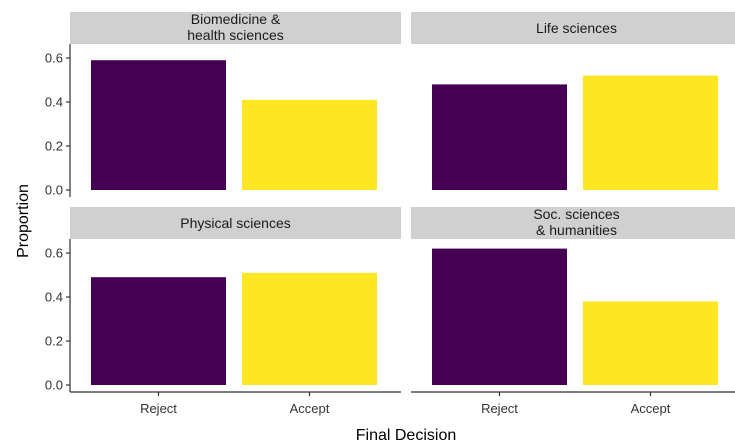  What do you see at coordinates (23, 221) in the screenshot?
I see `y-axis-title: Proportion` at bounding box center [23, 221].